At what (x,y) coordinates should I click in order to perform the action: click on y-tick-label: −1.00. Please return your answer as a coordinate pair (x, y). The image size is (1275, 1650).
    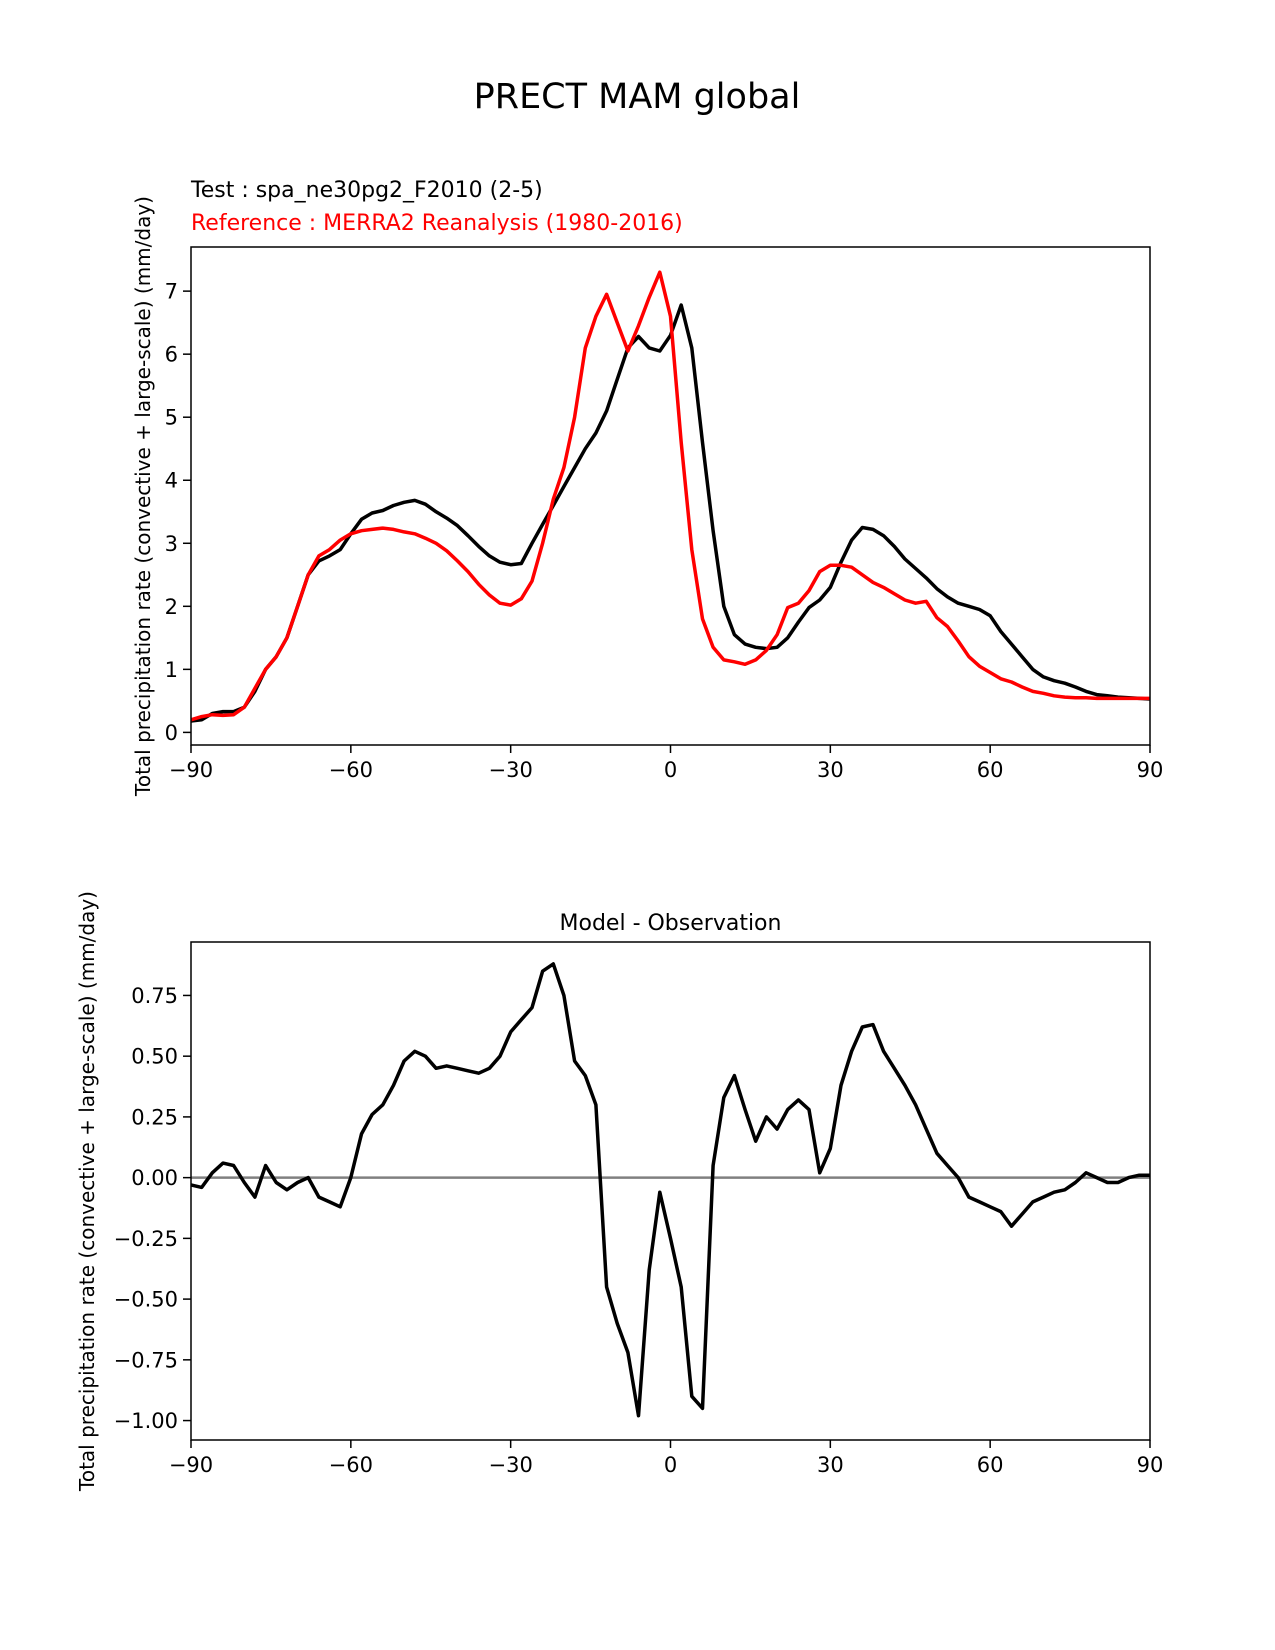
    Looking at the image, I should click on (146, 1421).